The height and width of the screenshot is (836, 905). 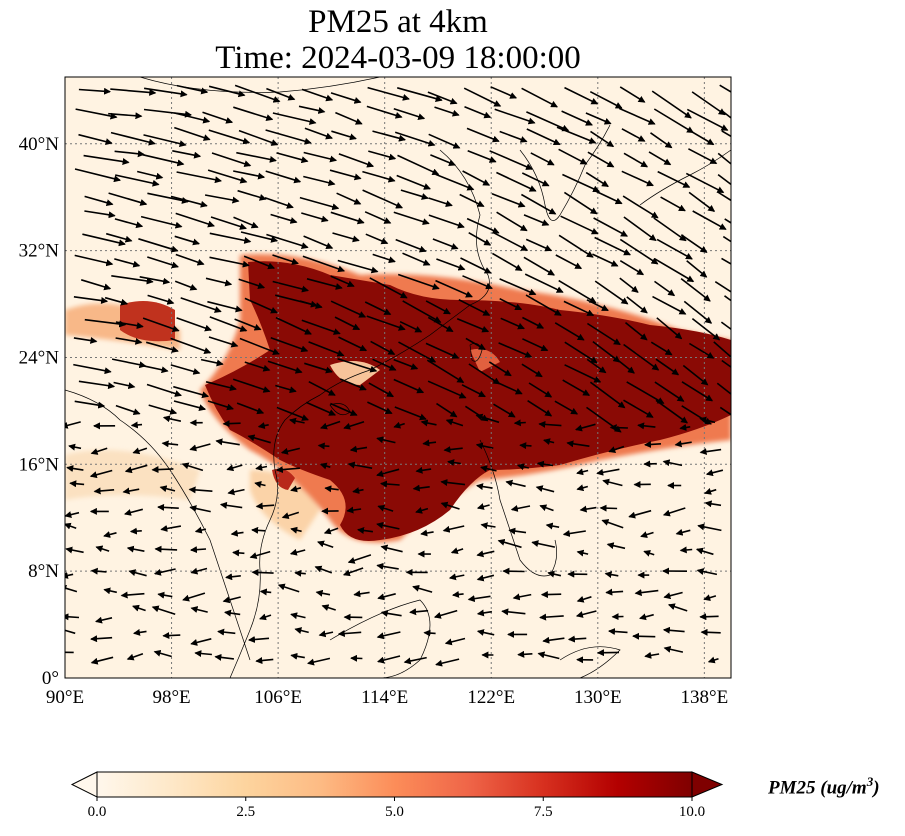 I want to click on coastline-borneo, so click(x=380, y=638).